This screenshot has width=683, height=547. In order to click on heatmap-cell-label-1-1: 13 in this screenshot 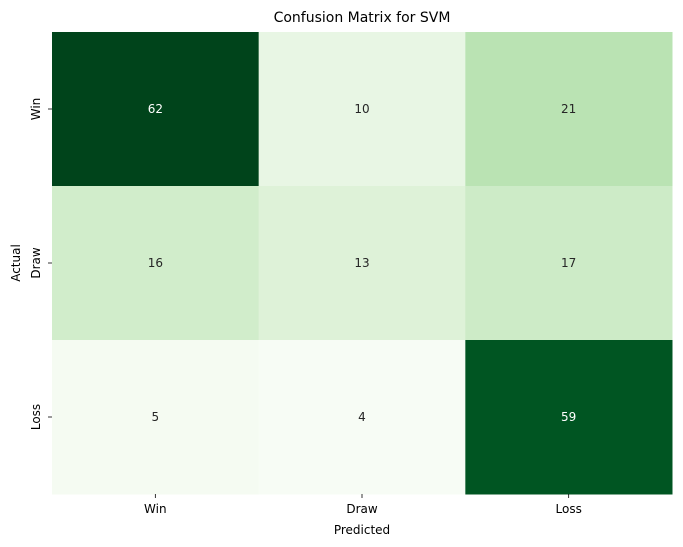, I will do `click(361, 263)`.